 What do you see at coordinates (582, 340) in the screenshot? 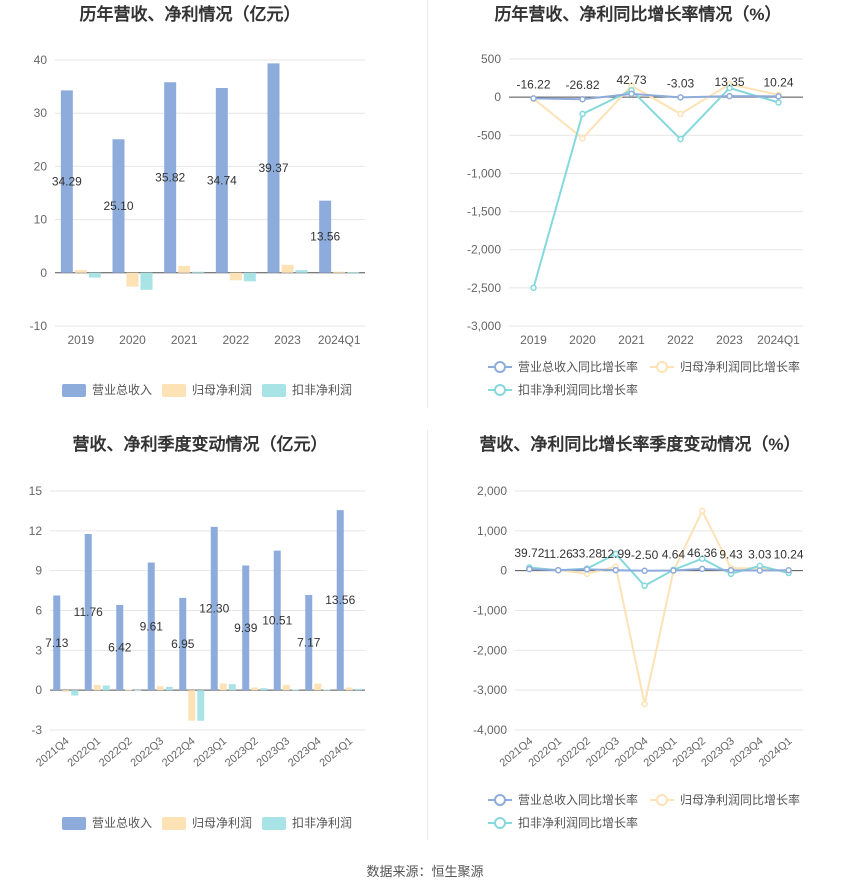
I see `x-tick-label: 2020` at bounding box center [582, 340].